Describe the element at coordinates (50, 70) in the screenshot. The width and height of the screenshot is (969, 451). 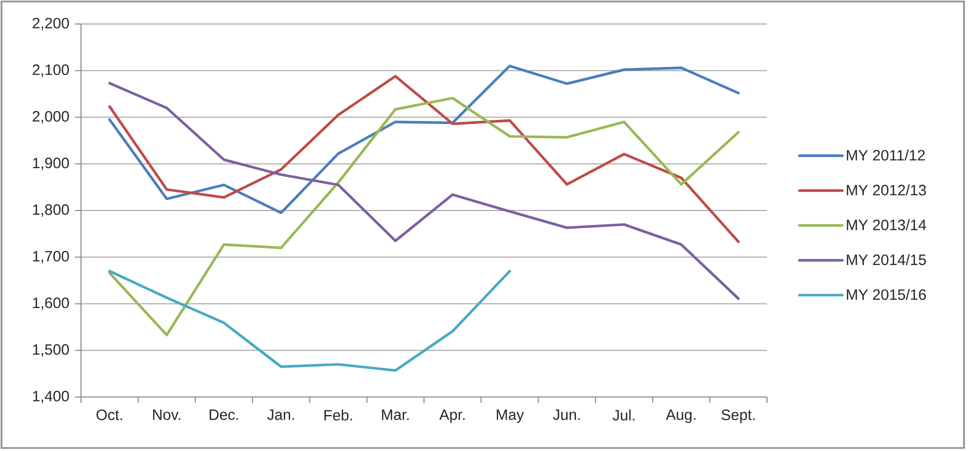
I see `y-tick-label: 2,100` at that location.